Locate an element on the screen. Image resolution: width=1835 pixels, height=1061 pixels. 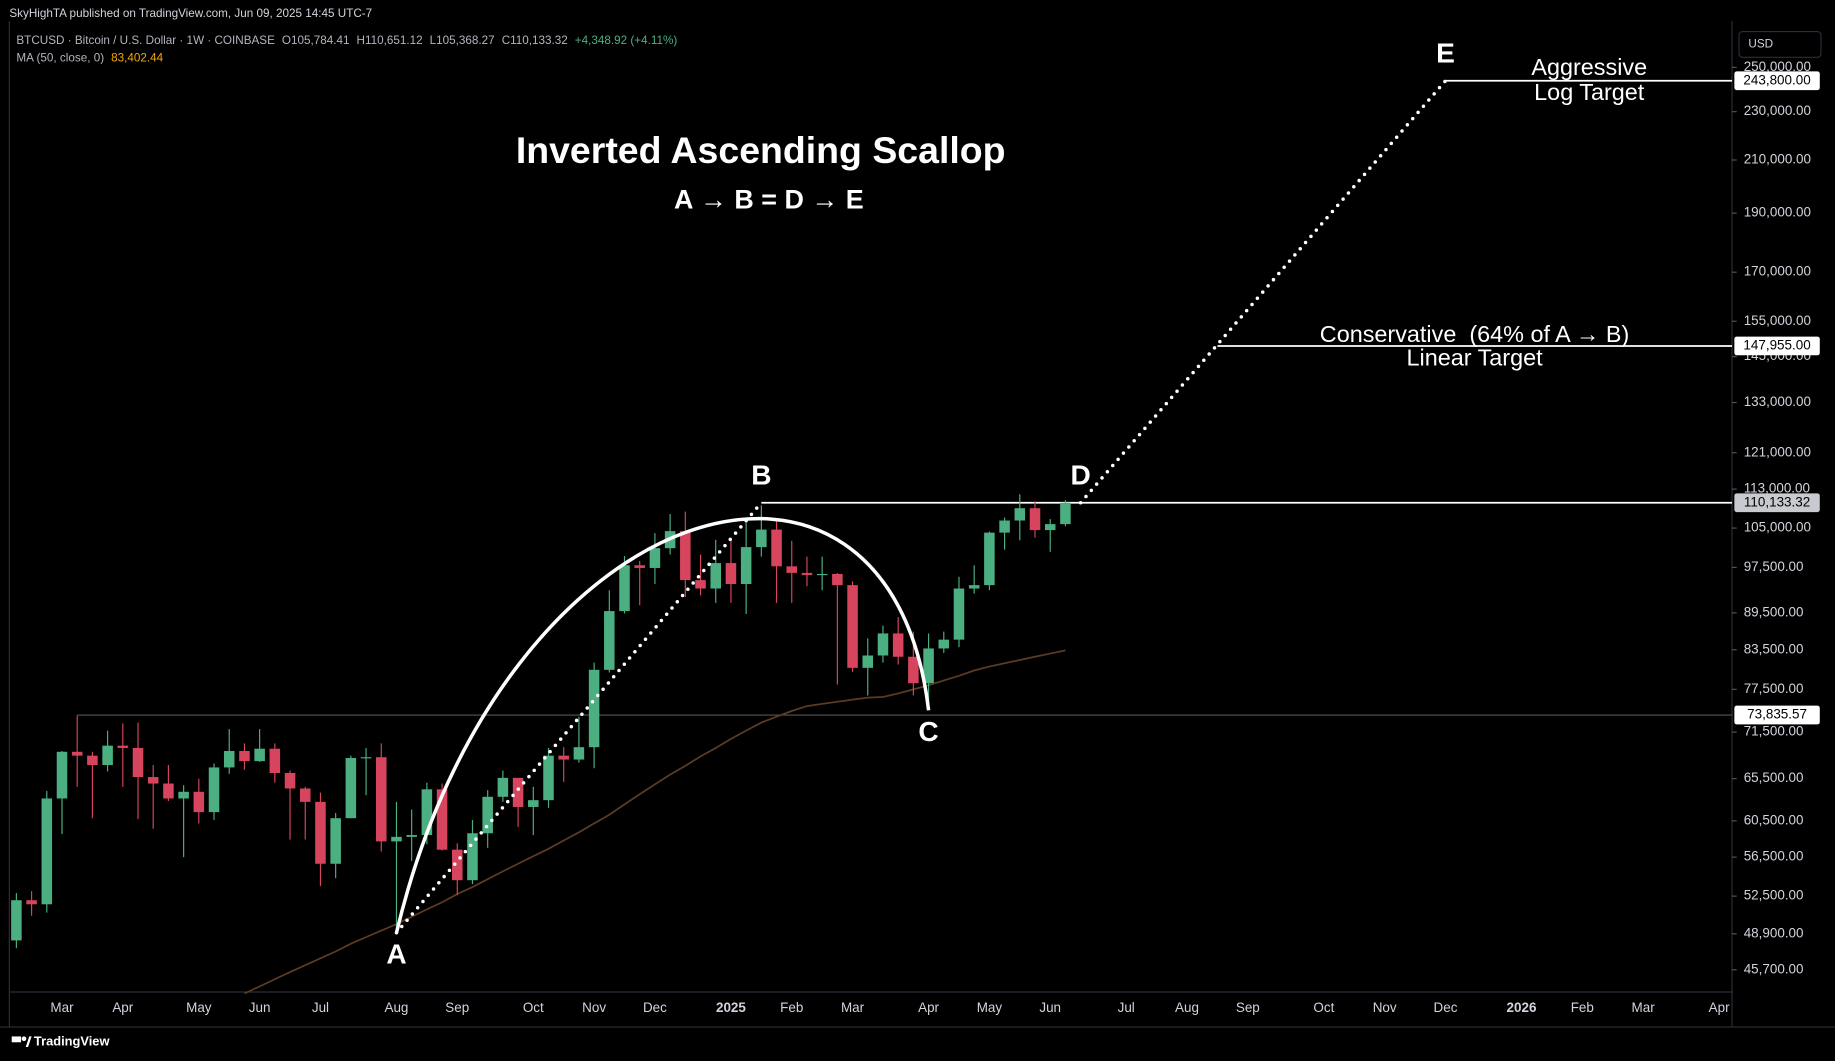
y-tick-label: 250,000.00 is located at coordinates (1777, 66).